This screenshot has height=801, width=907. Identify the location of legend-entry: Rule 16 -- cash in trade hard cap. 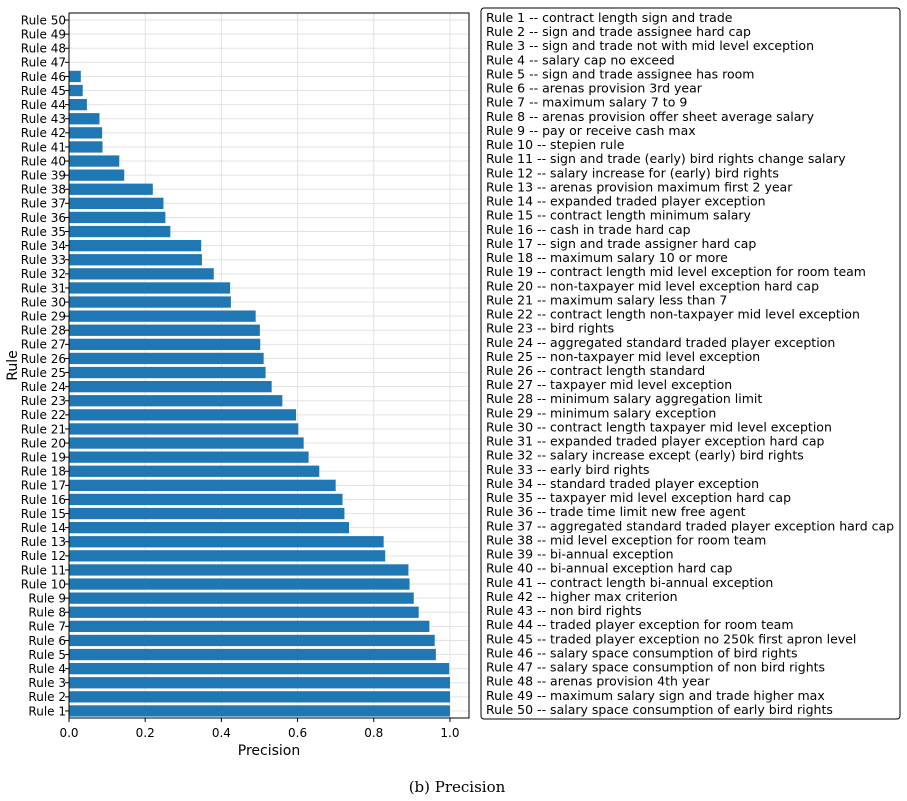
(588, 229).